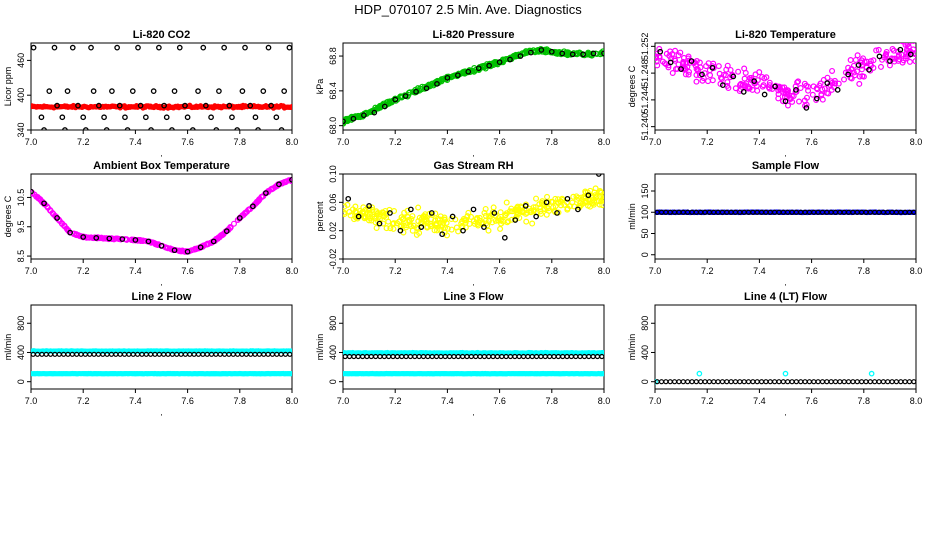 The image size is (936, 545). Describe the element at coordinates (645, 127) in the screenshot. I see `y-tick-label: 51.240` at that location.